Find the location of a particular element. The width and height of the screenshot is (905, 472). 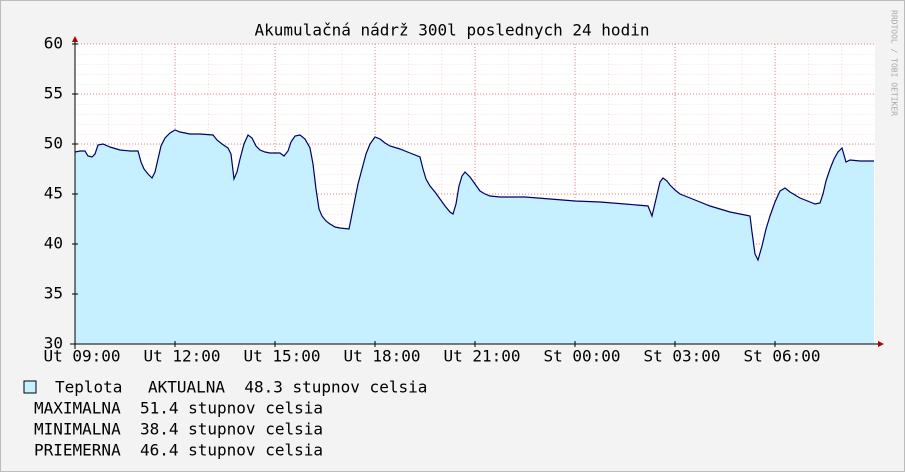

x-tick-label: Ut 12:00 is located at coordinates (181, 356).